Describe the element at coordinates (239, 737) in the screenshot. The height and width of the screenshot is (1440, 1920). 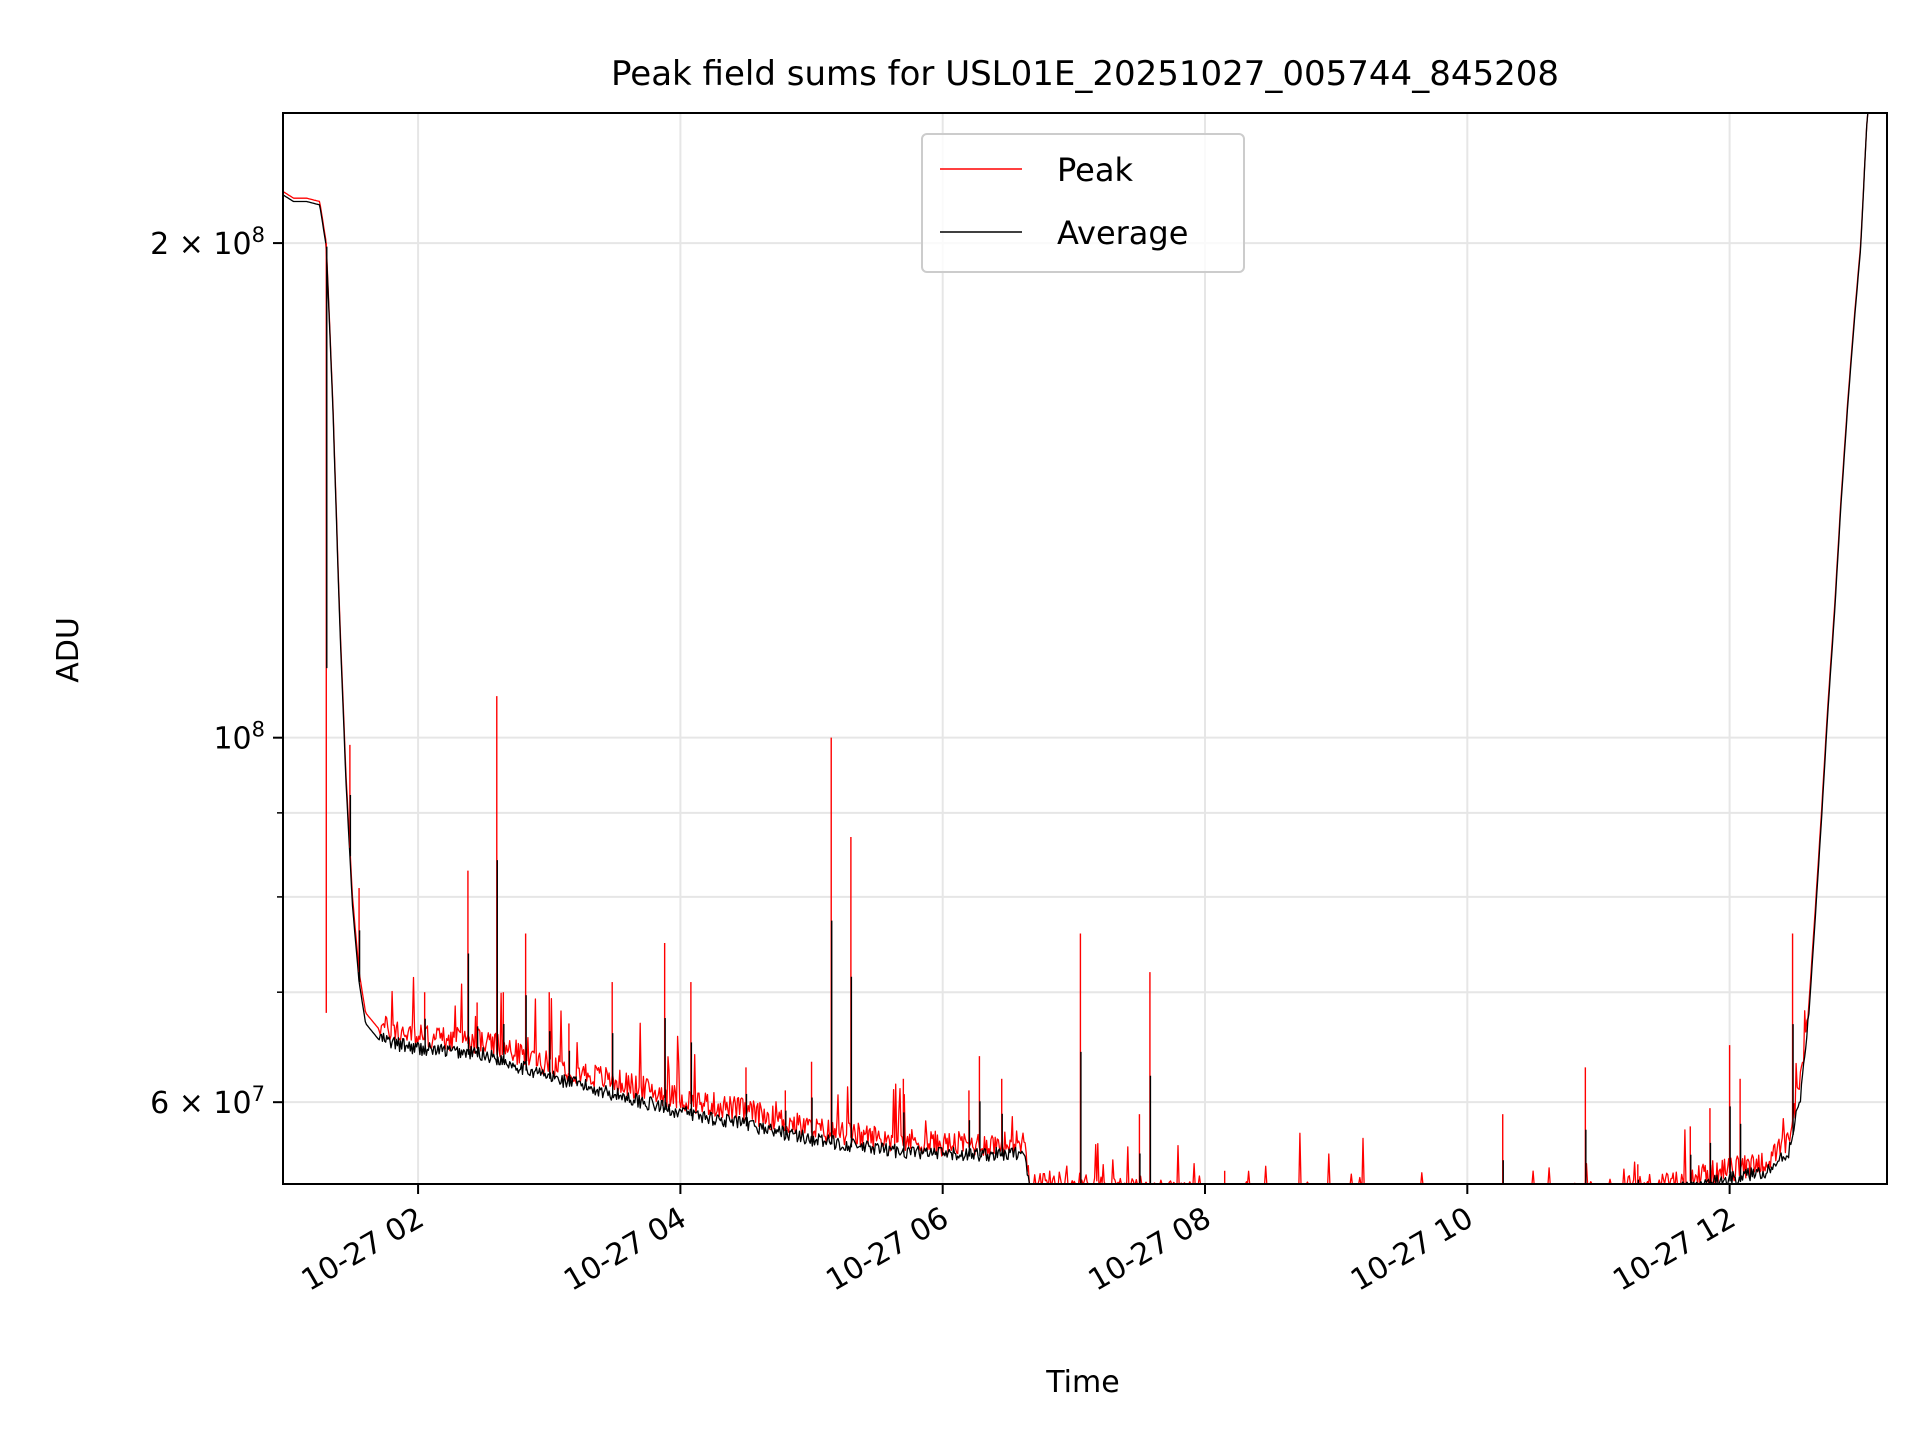
I see `y-tick-label: 108` at that location.